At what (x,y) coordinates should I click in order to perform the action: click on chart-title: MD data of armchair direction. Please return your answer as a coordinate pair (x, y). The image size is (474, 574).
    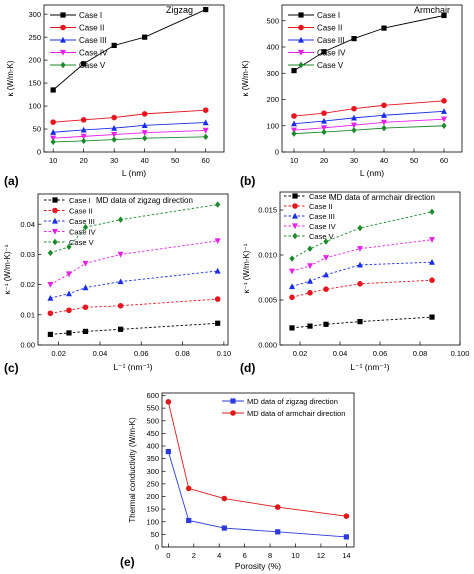
    Looking at the image, I should click on (382, 197).